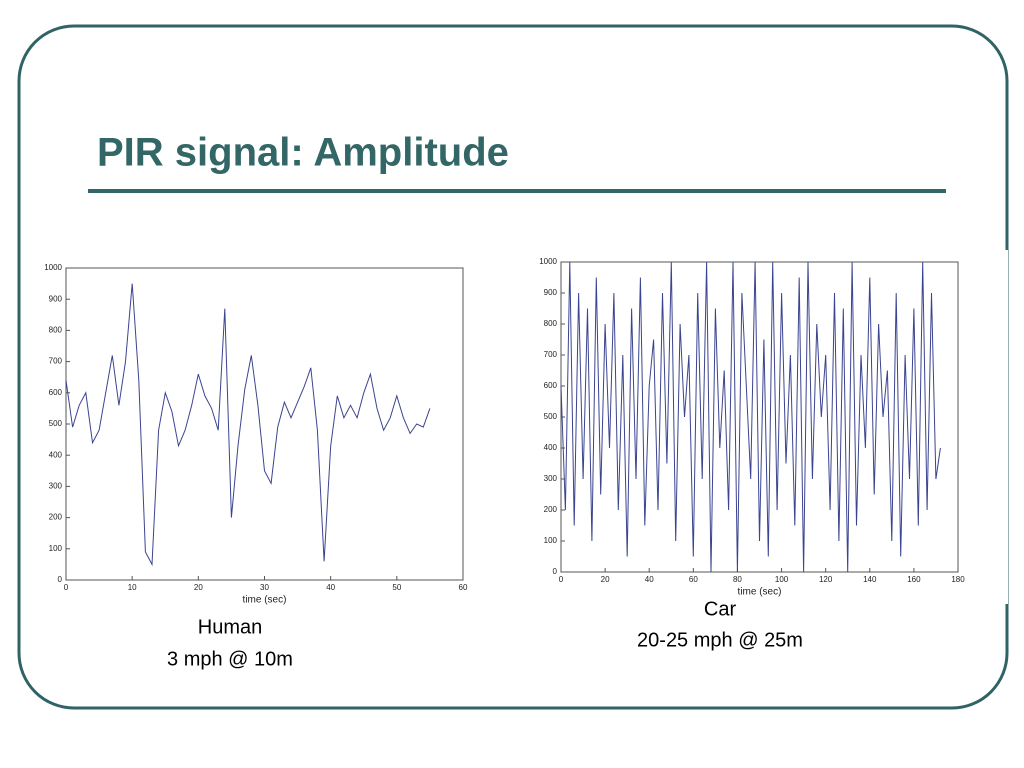 The height and width of the screenshot is (768, 1024). I want to click on caption: Car, so click(720, 609).